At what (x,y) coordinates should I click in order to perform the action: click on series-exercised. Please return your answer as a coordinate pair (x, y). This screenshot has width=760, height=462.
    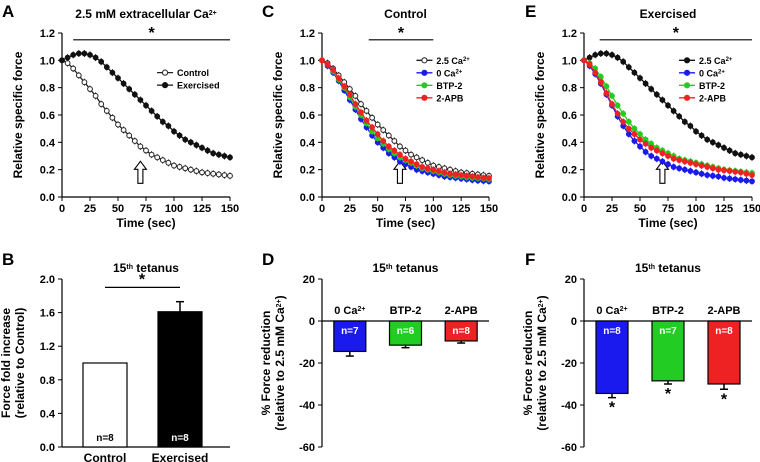
    Looking at the image, I should click on (146, 105).